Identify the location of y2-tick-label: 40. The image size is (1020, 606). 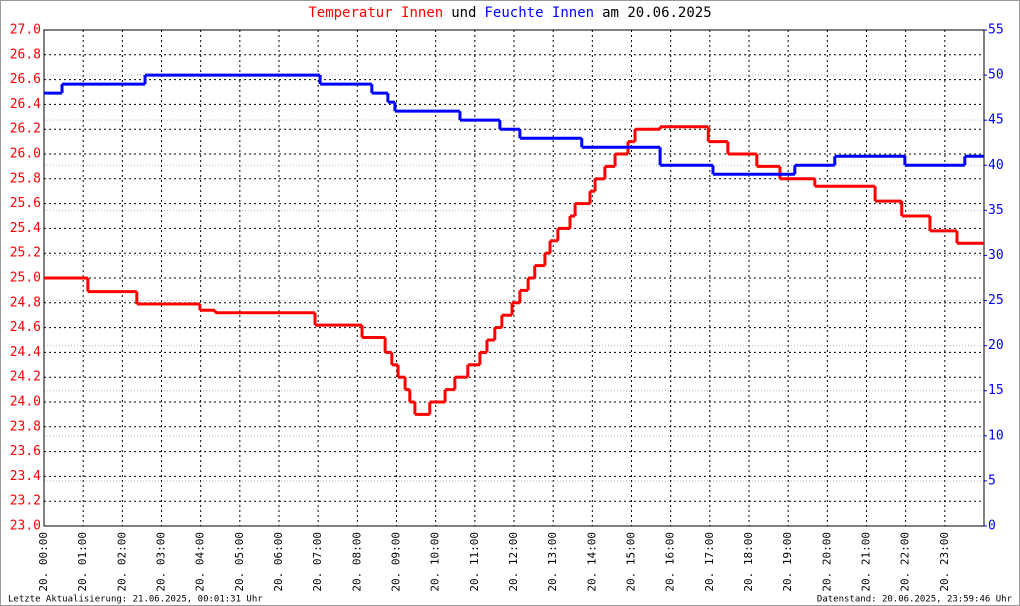
(996, 165).